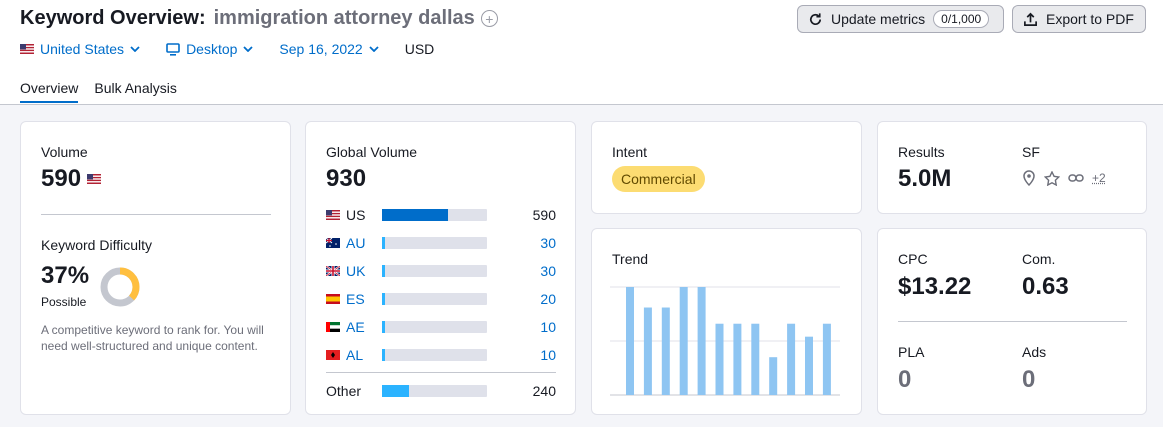 This screenshot has height=427, width=1163. I want to click on global-volume-label: Global Volume, so click(372, 152).